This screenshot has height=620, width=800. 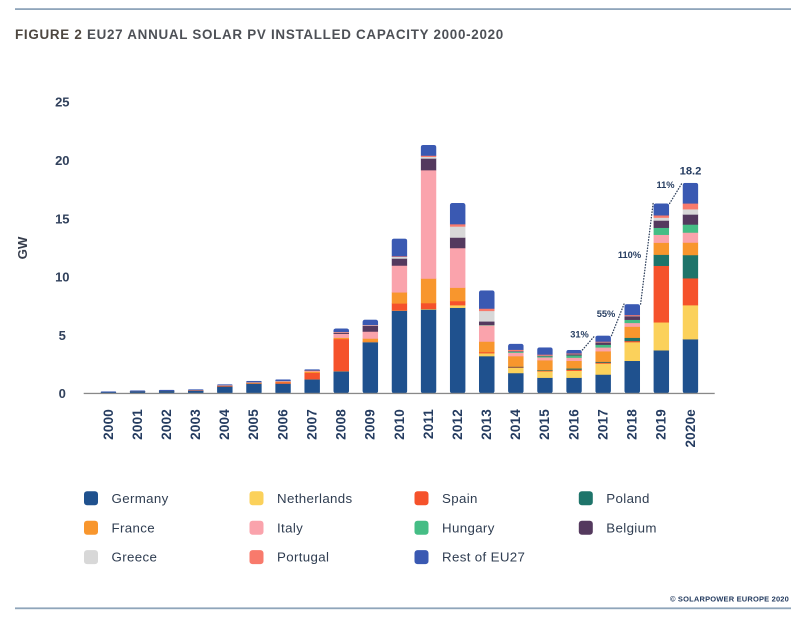 What do you see at coordinates (665, 185) in the screenshot?
I see `svg-text: 11%` at bounding box center [665, 185].